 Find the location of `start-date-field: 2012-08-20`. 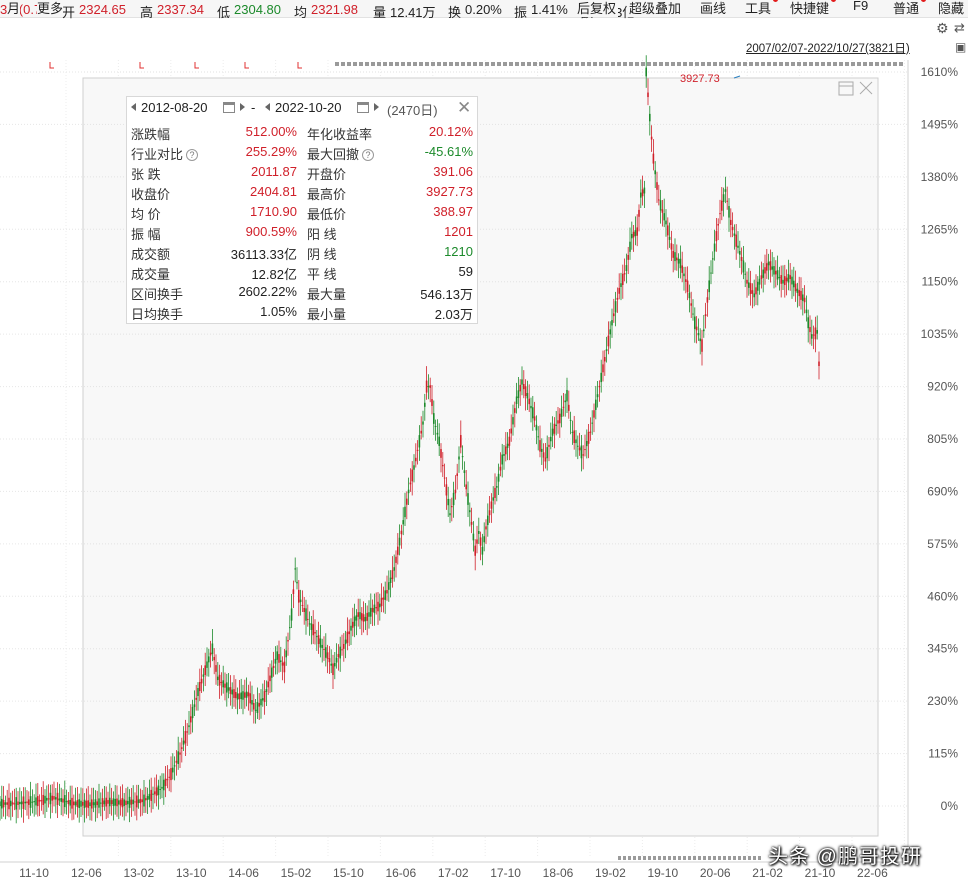

start-date-field: 2012-08-20 is located at coordinates (174, 107).